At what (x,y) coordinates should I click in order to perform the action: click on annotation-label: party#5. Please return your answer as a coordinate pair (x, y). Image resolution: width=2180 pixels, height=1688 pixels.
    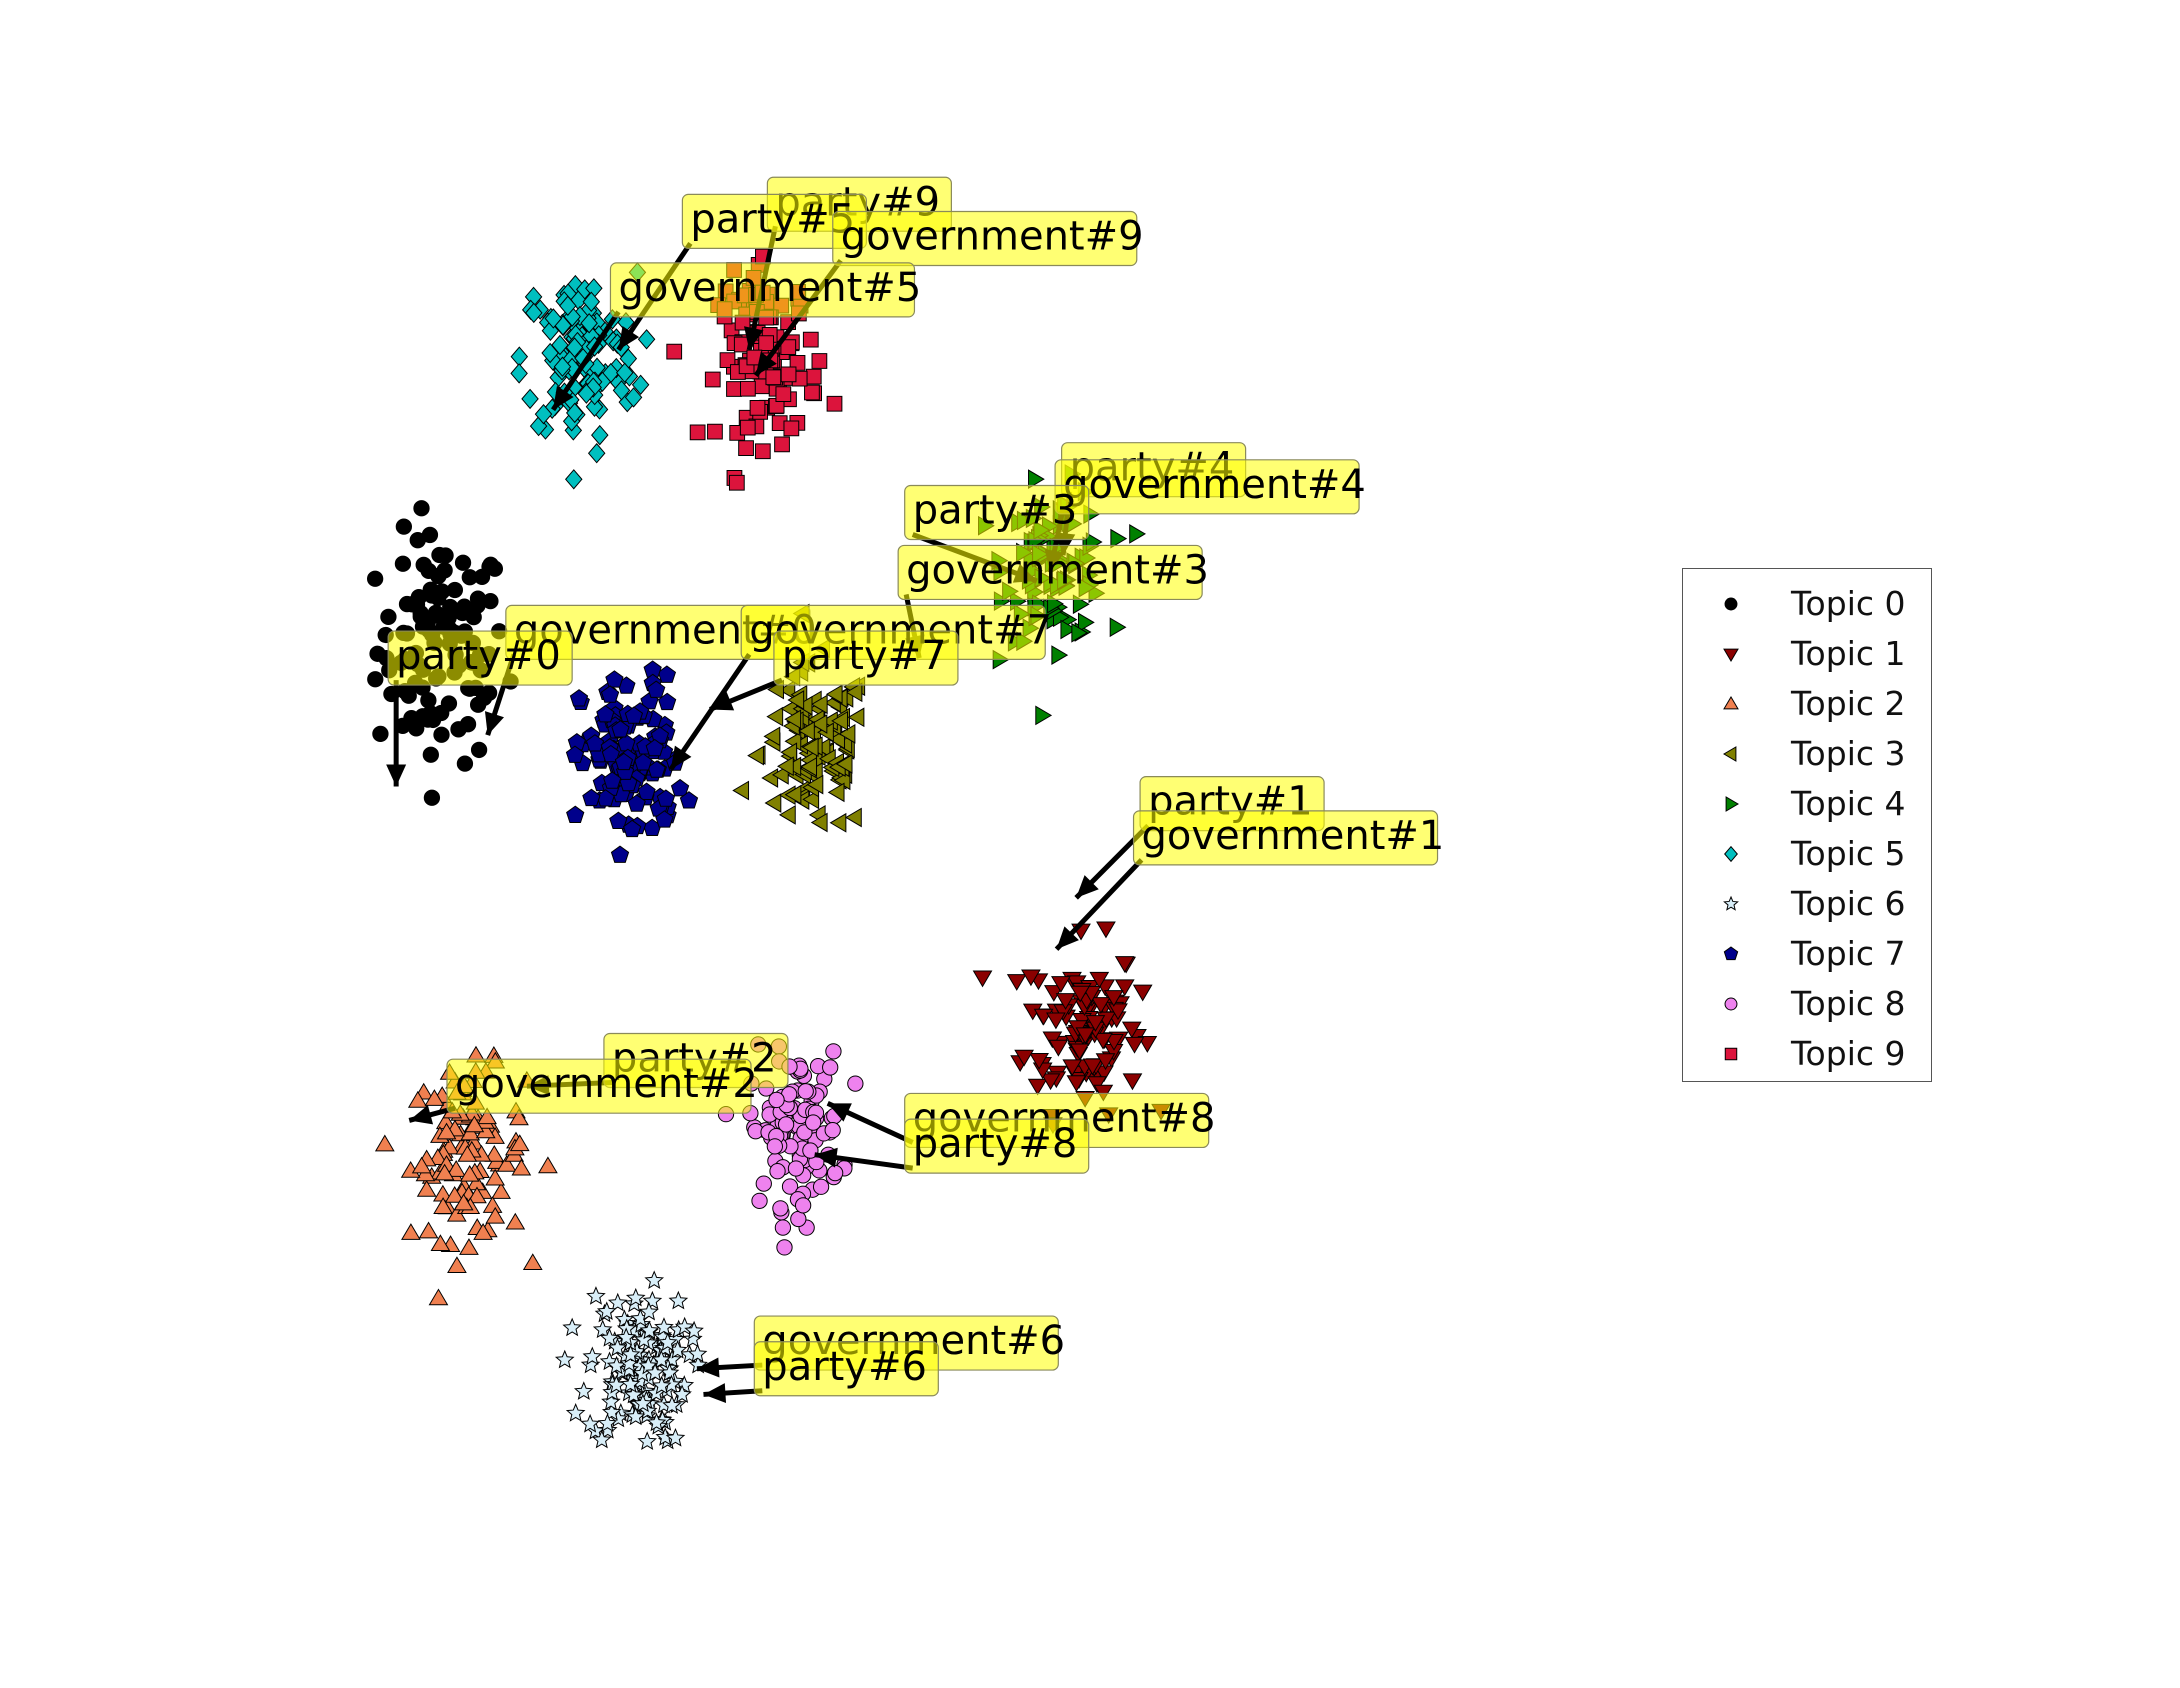
    Looking at the image, I should click on (772, 219).